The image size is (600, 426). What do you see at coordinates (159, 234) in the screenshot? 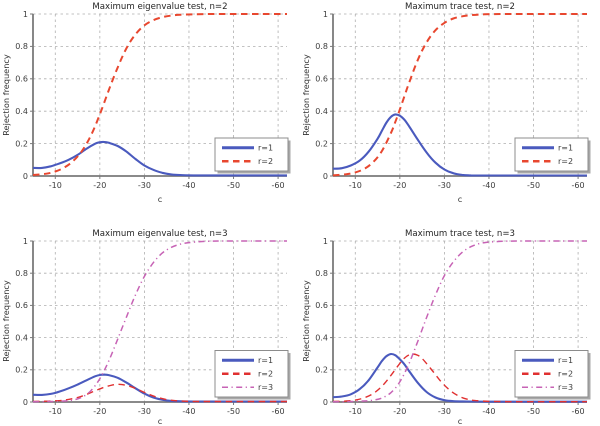
I see `chart-title: Maximum eigenvalue test, n=3` at bounding box center [159, 234].